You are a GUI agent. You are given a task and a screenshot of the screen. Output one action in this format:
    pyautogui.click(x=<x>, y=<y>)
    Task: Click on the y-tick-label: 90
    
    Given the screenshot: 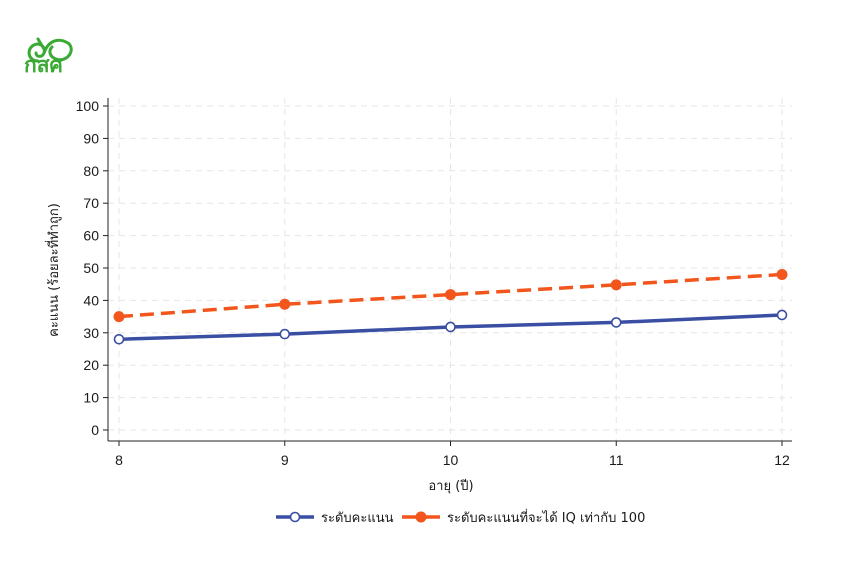 What is the action you would take?
    pyautogui.click(x=91, y=138)
    